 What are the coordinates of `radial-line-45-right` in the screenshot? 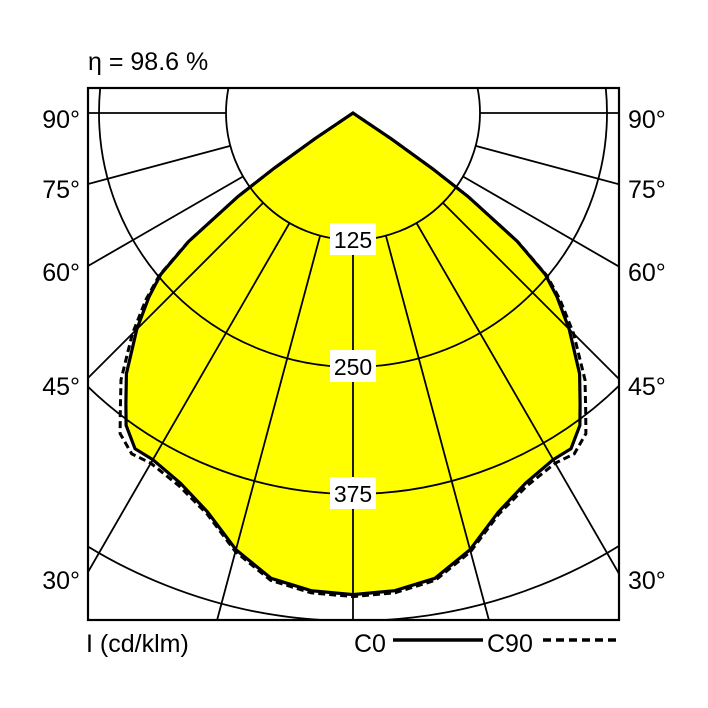 It's located at (530, 291).